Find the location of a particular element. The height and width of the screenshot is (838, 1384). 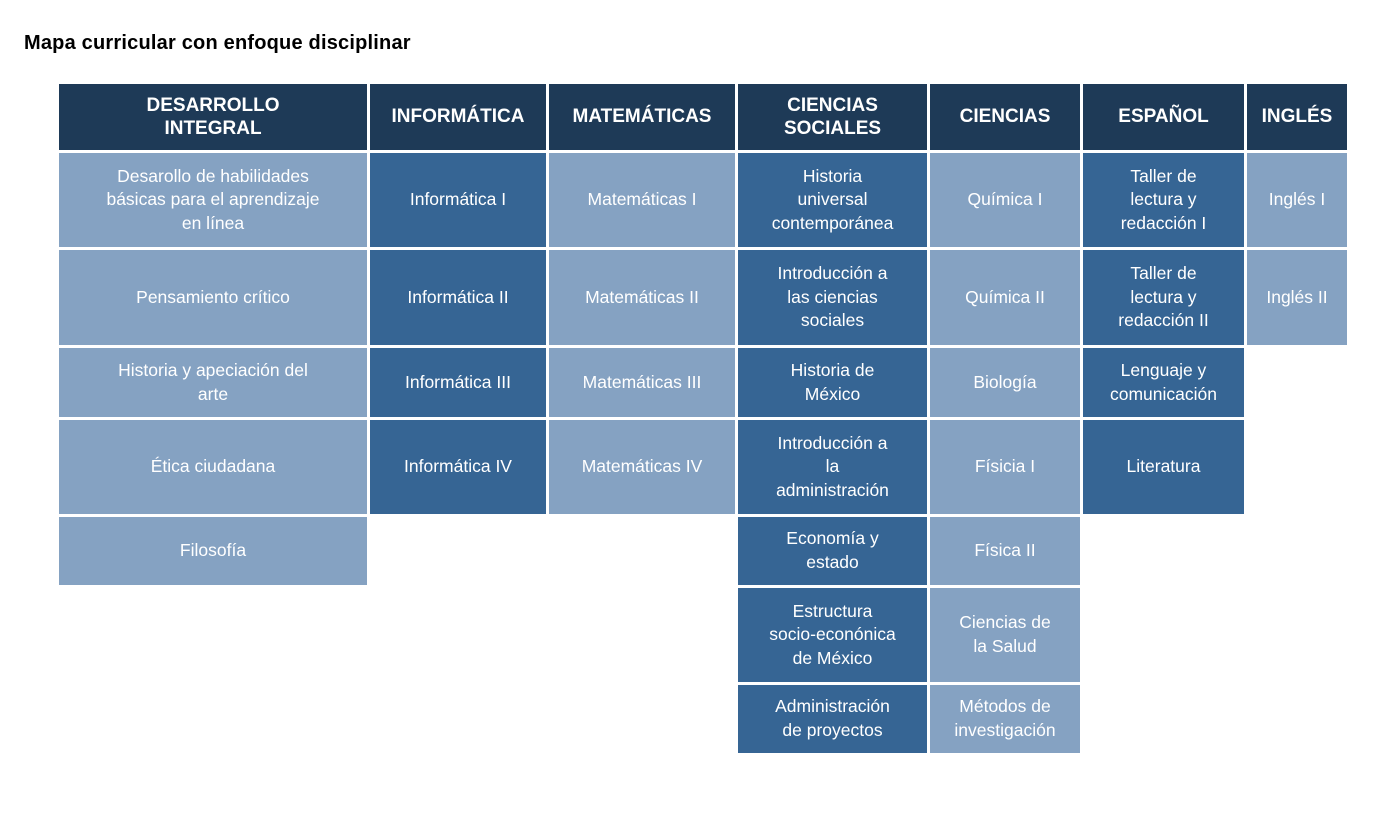

course-cell: Inglés II is located at coordinates (1297, 297).